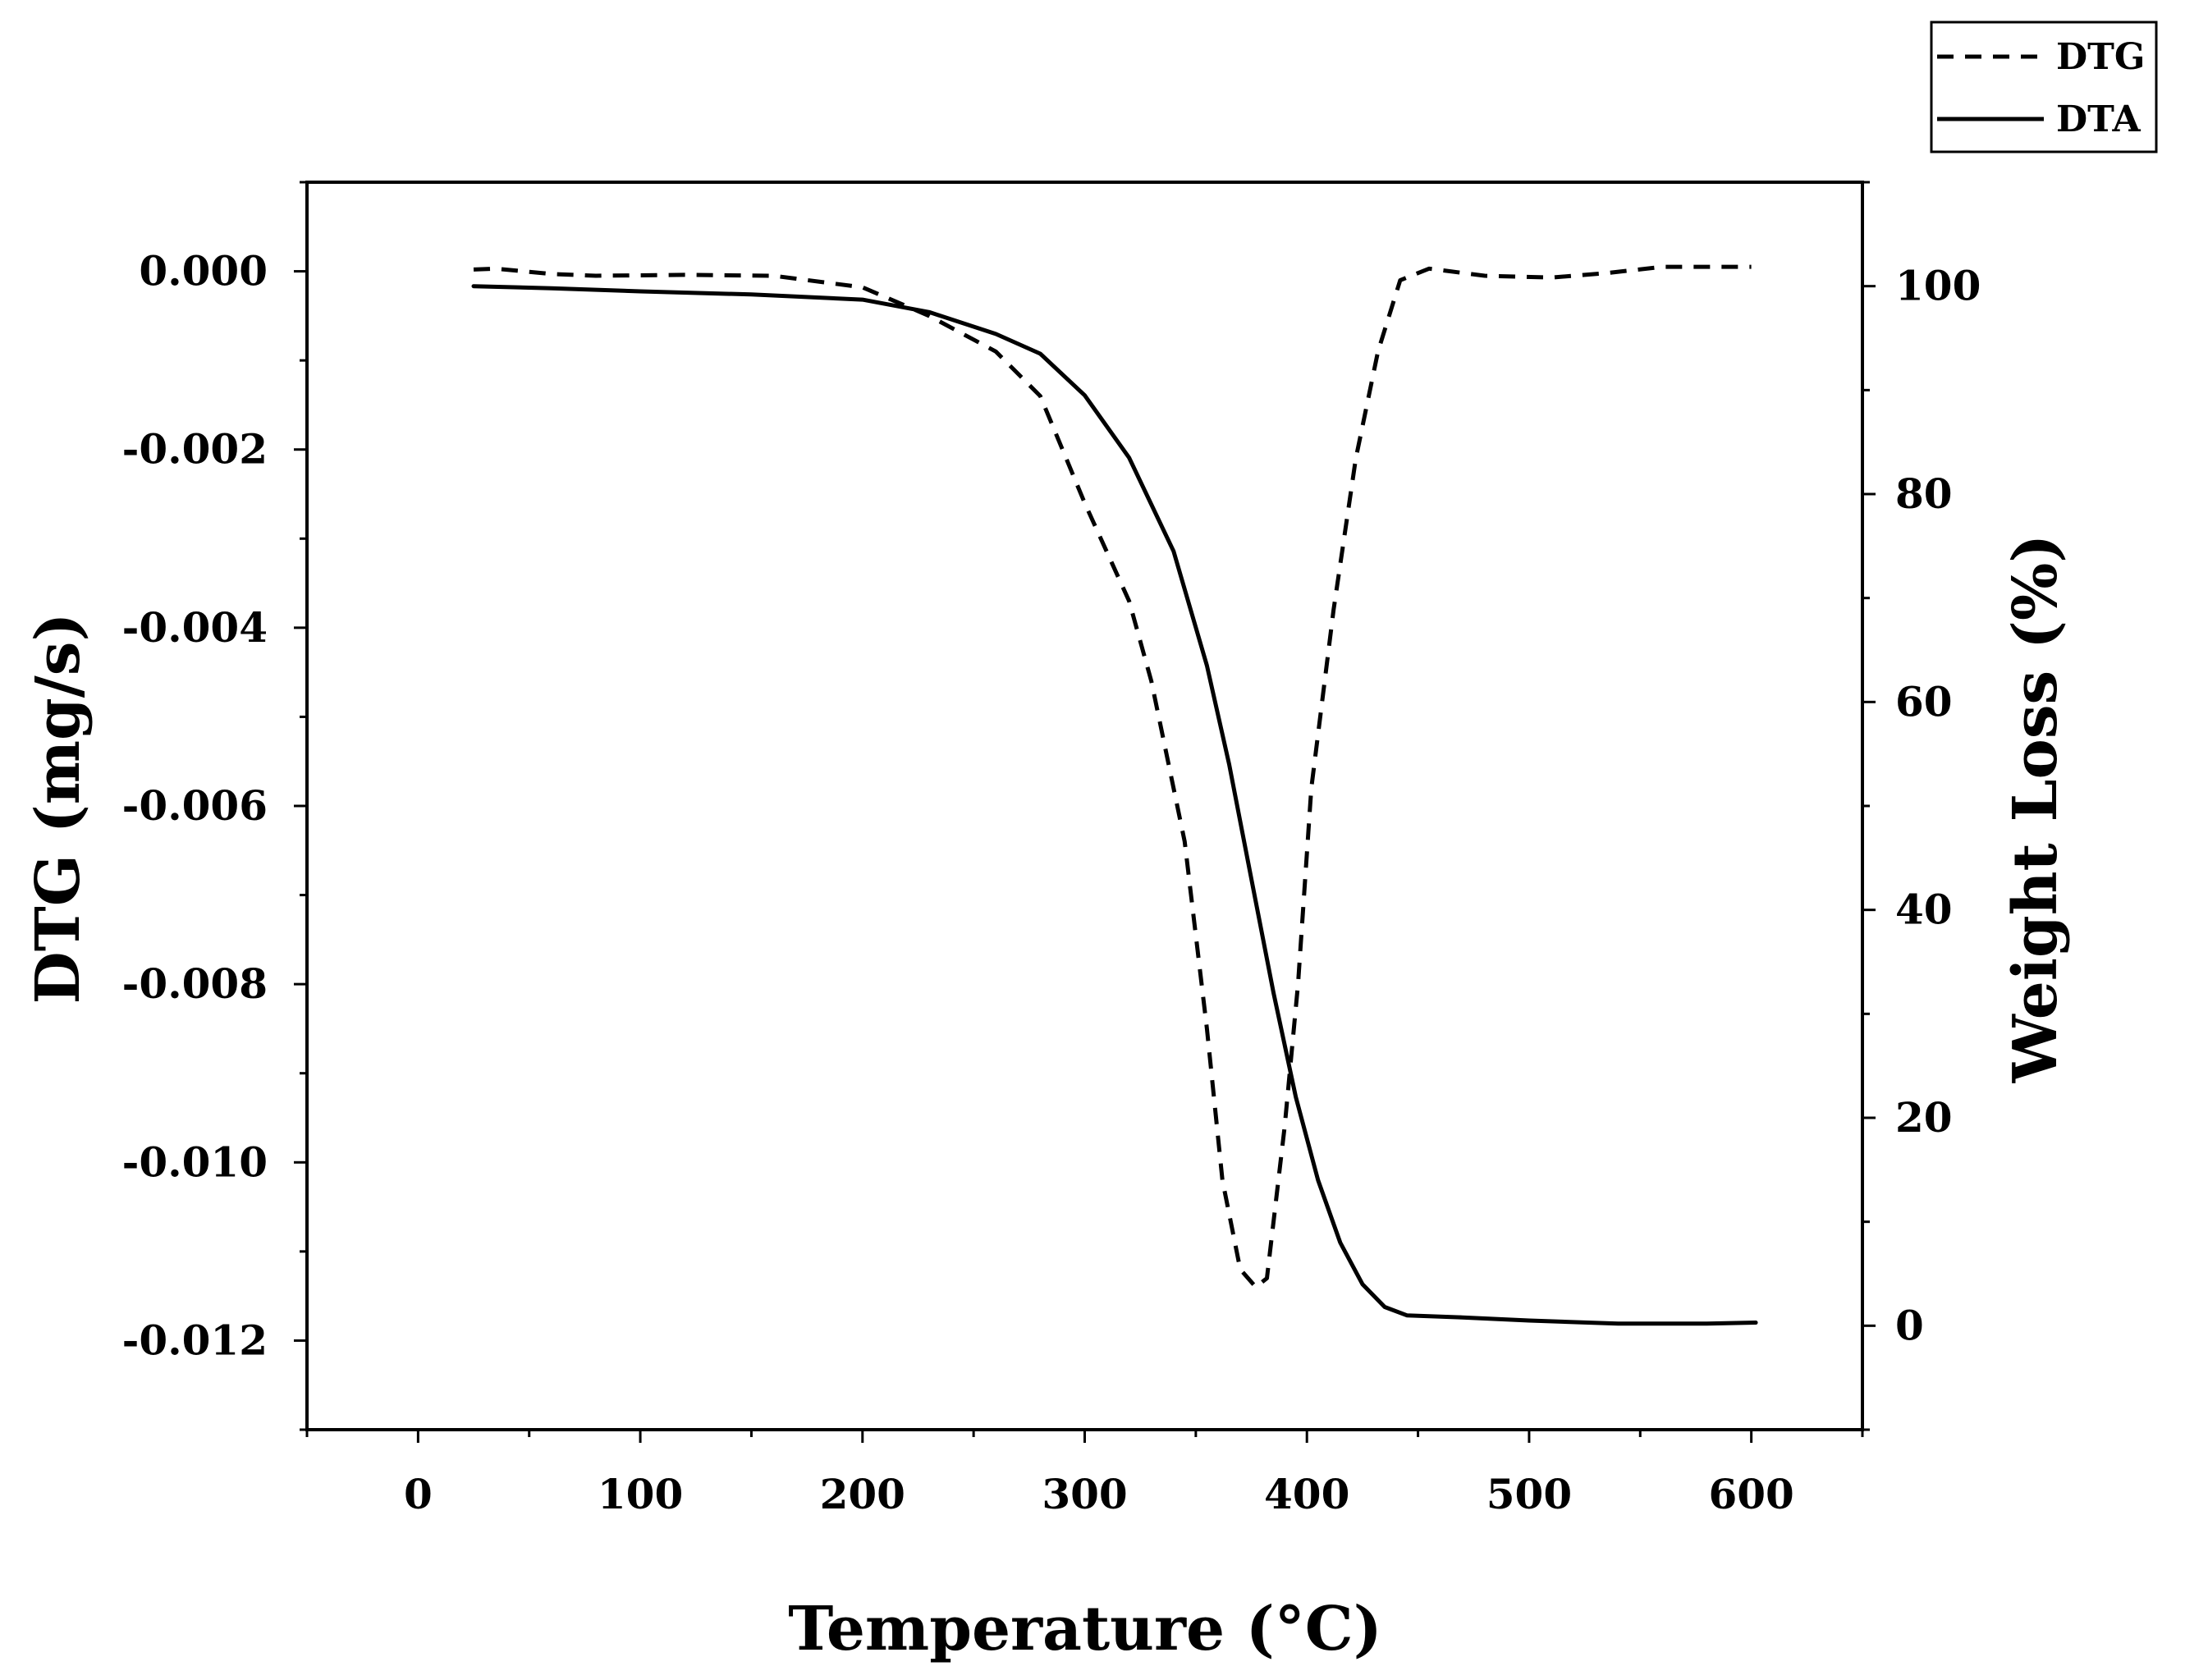  Describe the element at coordinates (1924, 493) in the screenshot. I see `y-right-tick-label: 80` at that location.